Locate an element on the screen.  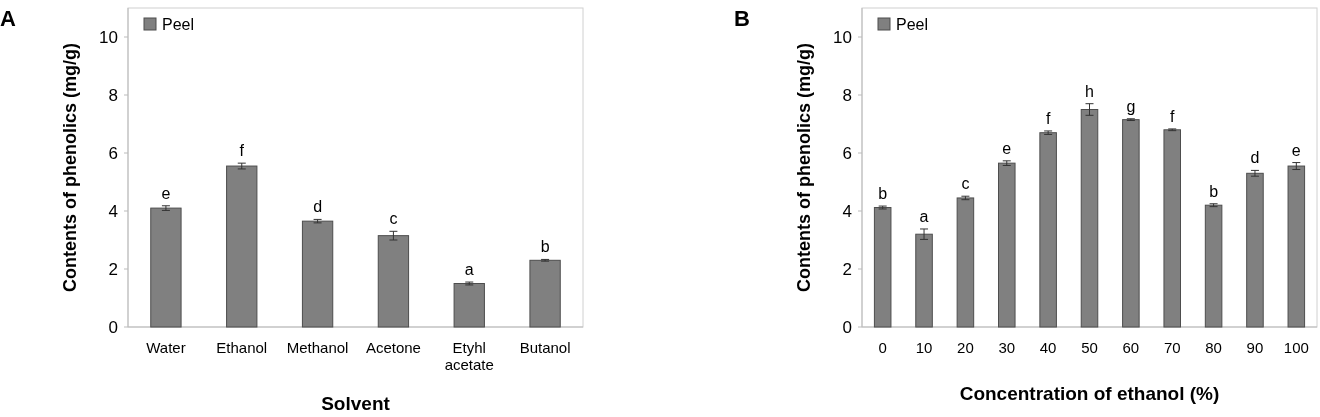
x-tick-label: 0 is located at coordinates (882, 347).